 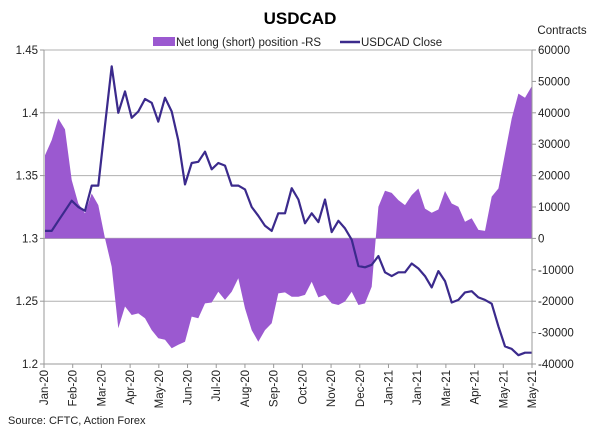 What do you see at coordinates (300, 18) in the screenshot?
I see `chart-title: USDCAD` at bounding box center [300, 18].